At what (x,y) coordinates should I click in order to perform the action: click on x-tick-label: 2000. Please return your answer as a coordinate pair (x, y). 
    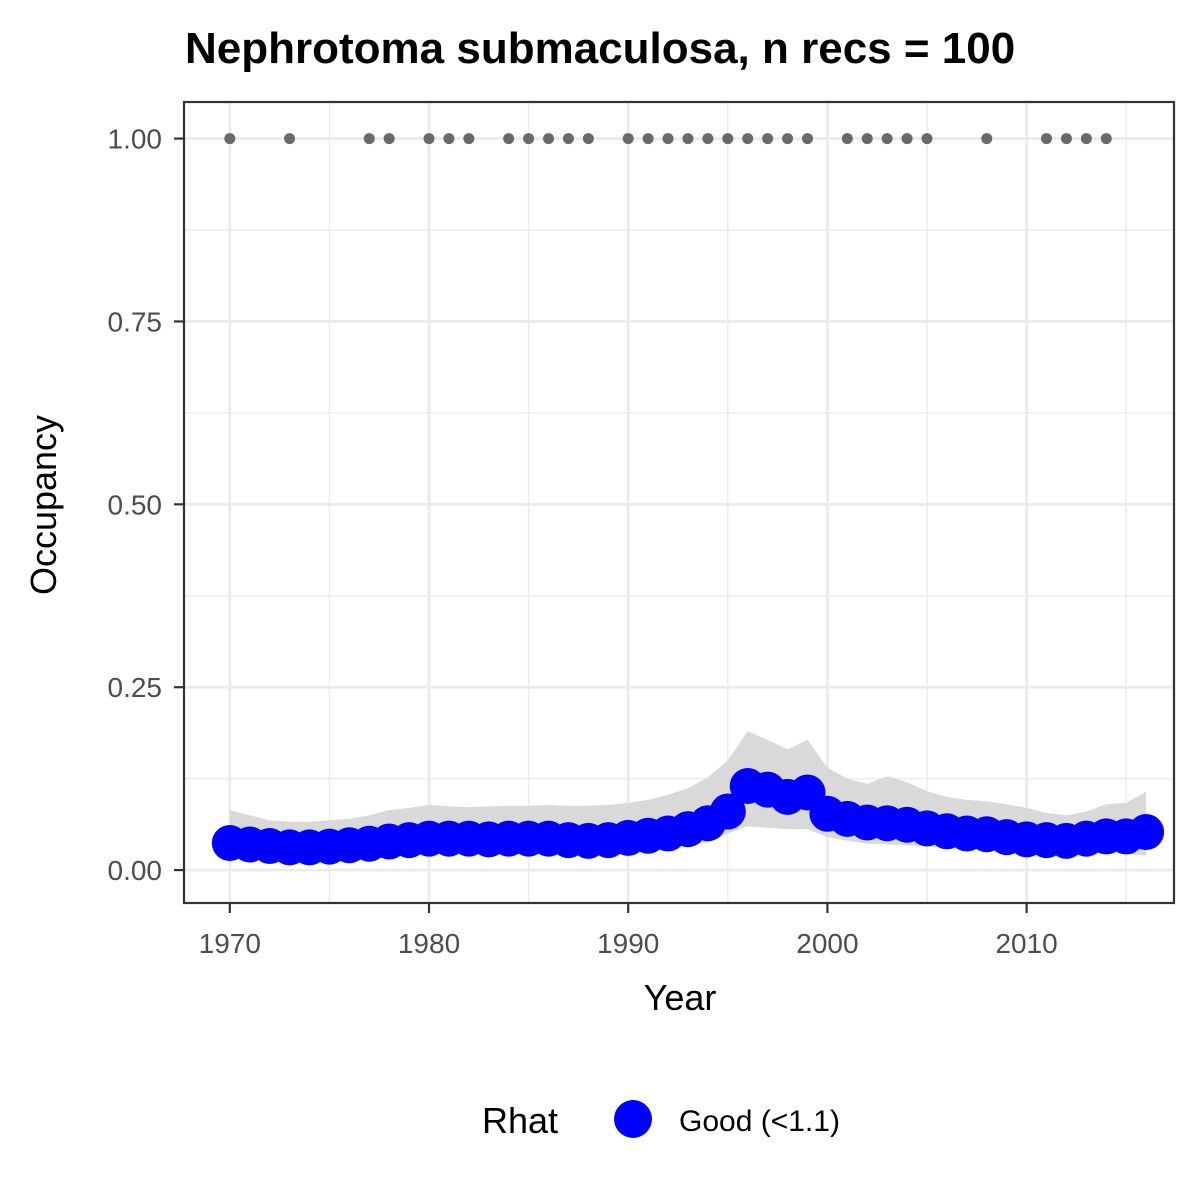
    Looking at the image, I should click on (827, 943).